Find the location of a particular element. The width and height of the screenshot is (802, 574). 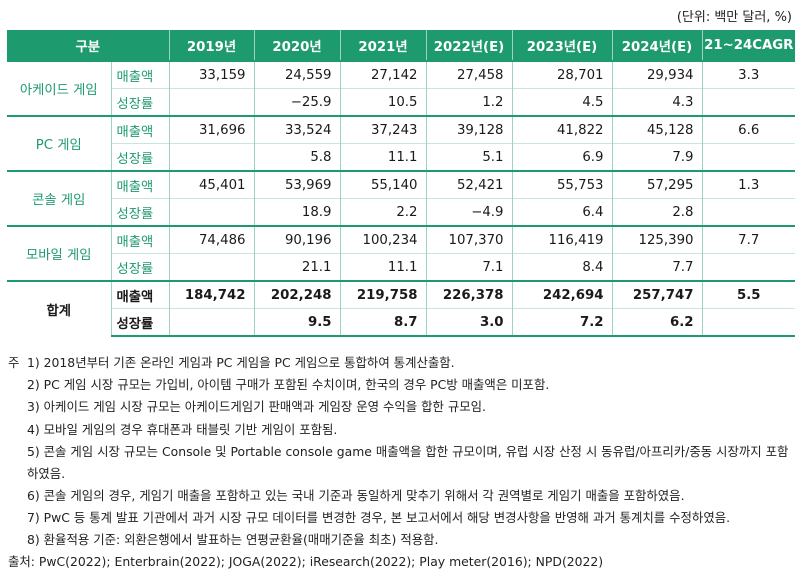

table-cell: 29,934 is located at coordinates (656, 74).